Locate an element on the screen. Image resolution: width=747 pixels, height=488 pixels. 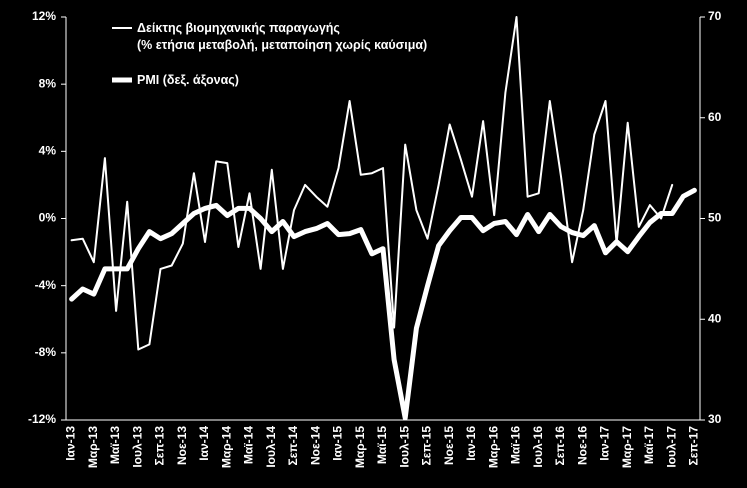
x-tick-label: Μαϊ-17 is located at coordinates (649, 445).